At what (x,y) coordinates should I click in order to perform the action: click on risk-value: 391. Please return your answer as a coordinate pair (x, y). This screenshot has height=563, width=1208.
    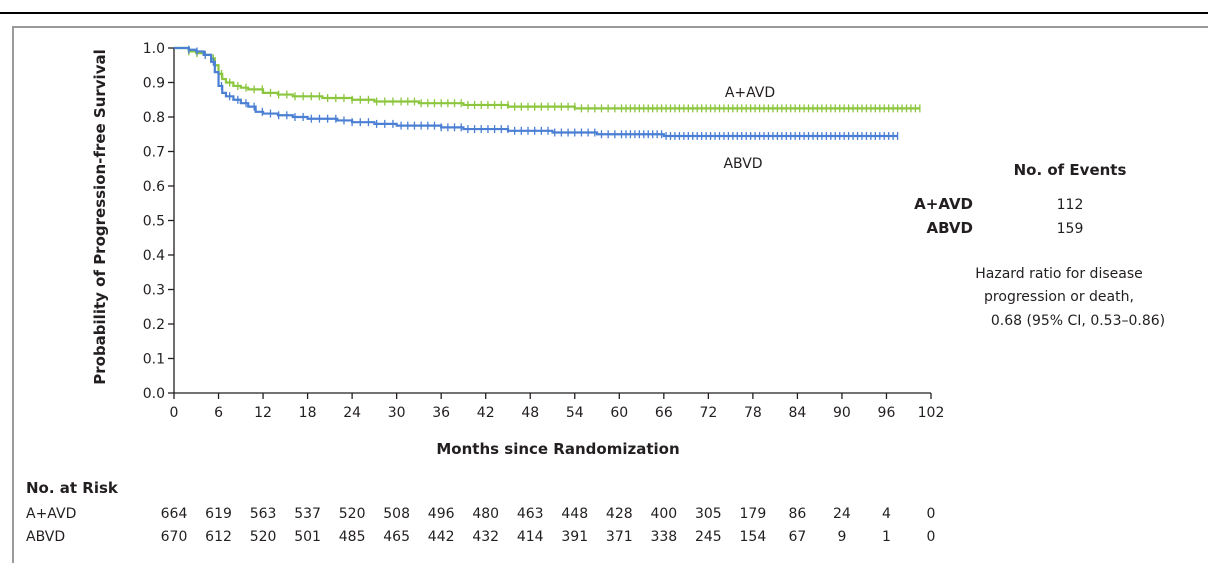
    Looking at the image, I should click on (574, 537).